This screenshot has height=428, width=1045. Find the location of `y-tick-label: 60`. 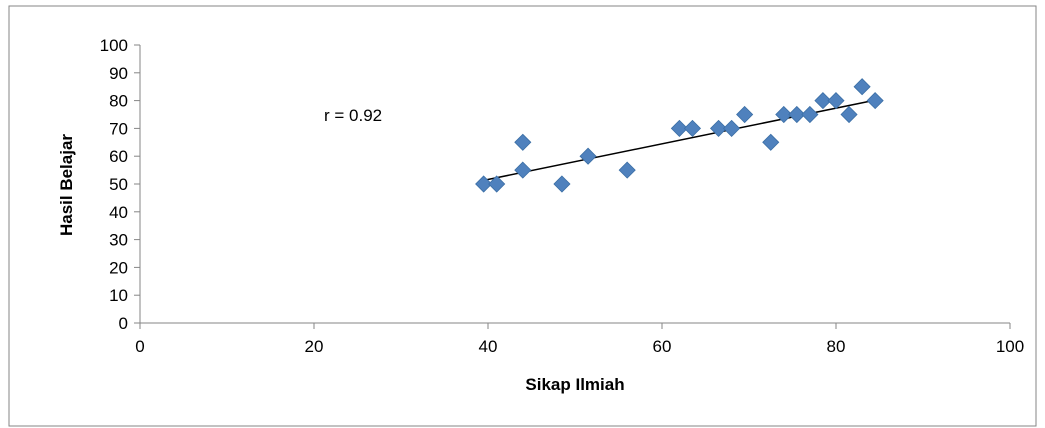

y-tick-label: 60 is located at coordinates (118, 156).